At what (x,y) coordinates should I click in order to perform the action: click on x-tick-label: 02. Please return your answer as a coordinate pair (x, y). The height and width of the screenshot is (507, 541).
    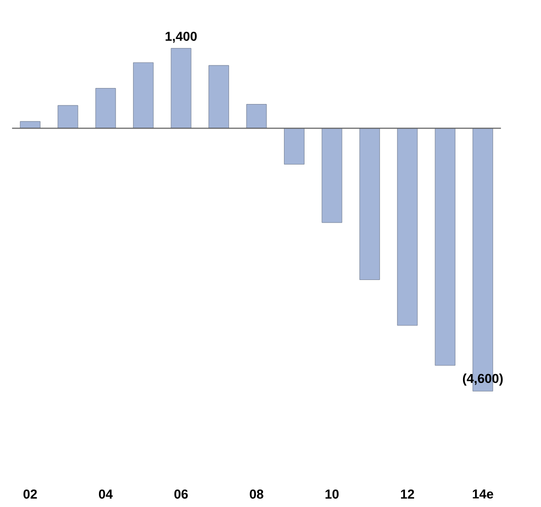
    Looking at the image, I should click on (30, 494).